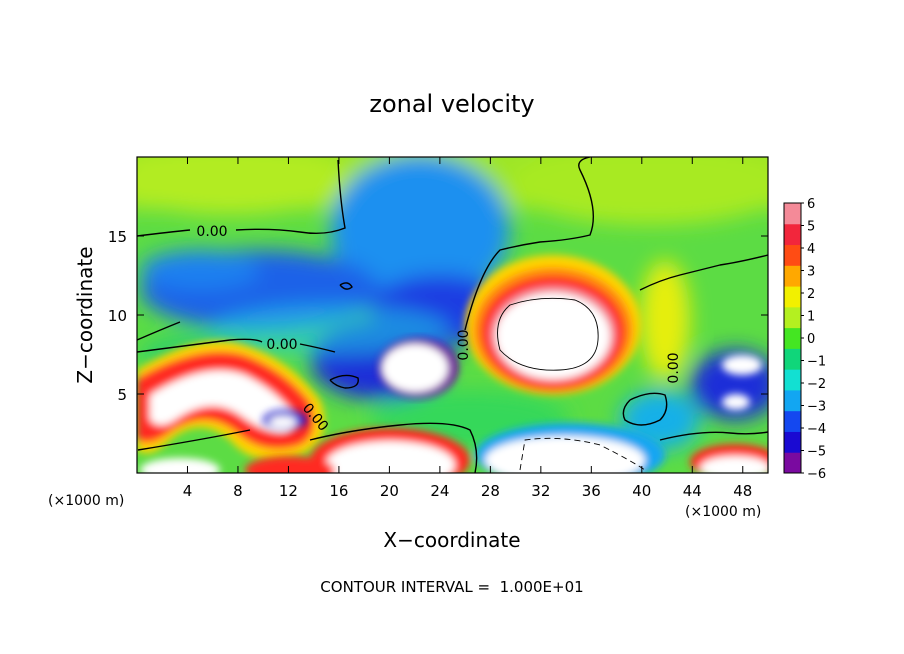  Describe the element at coordinates (742, 491) in the screenshot. I see `x-tick-label: 48` at that location.